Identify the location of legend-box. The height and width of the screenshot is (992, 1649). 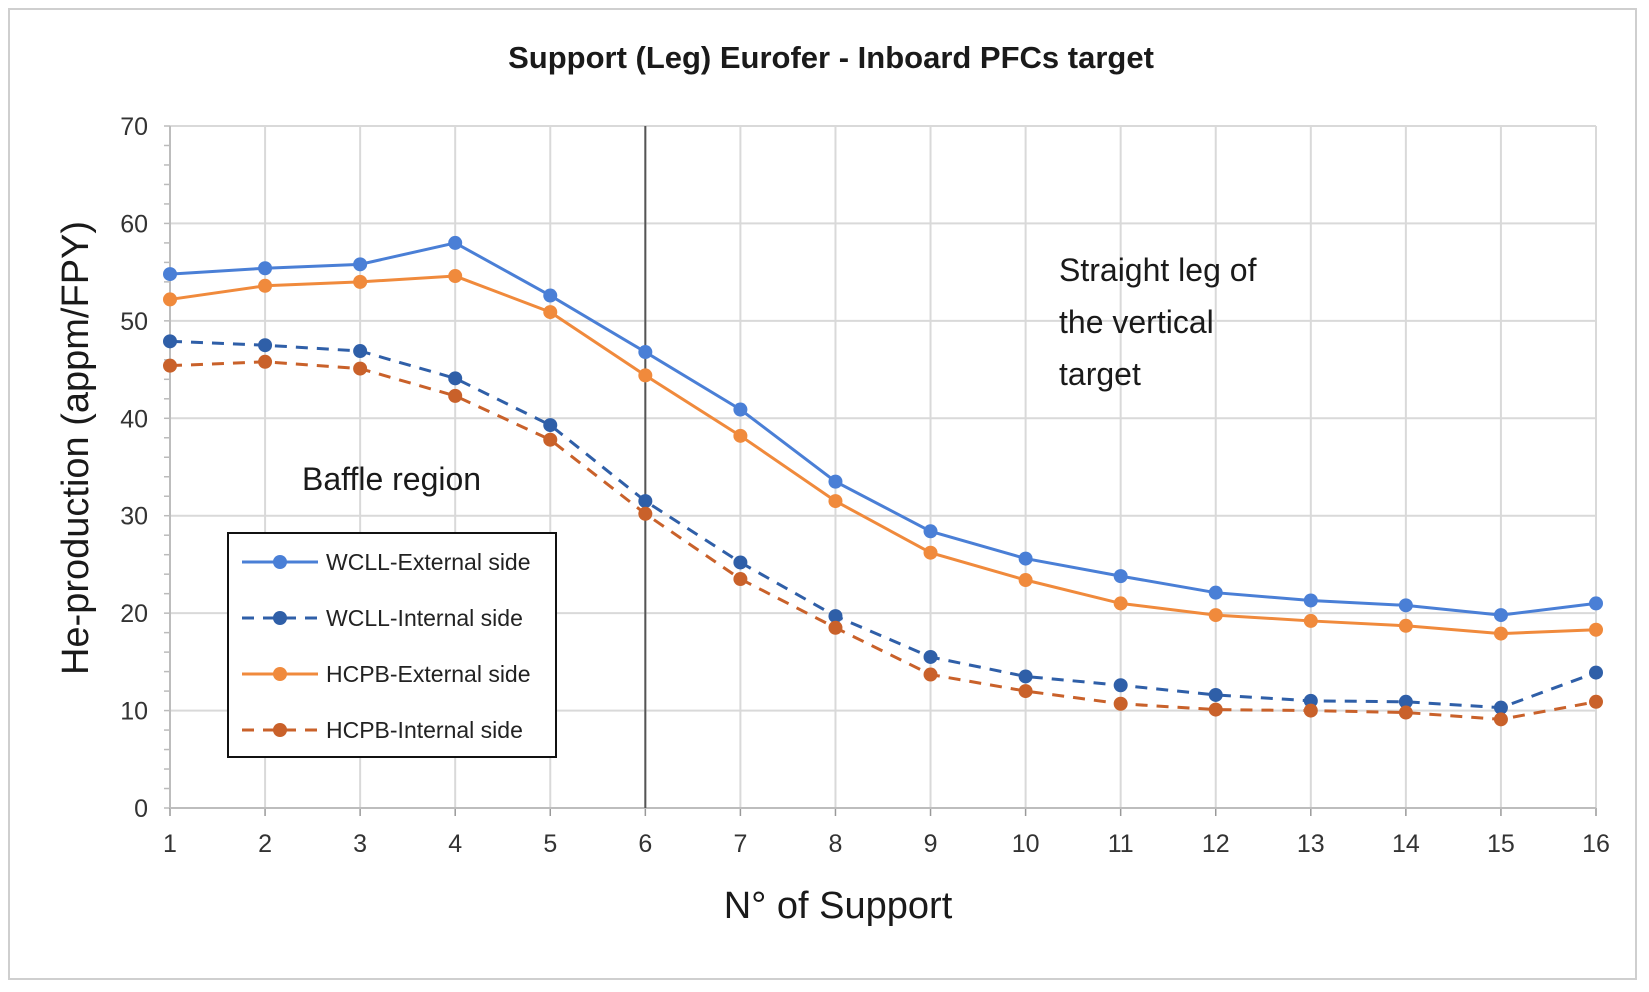
(392, 645).